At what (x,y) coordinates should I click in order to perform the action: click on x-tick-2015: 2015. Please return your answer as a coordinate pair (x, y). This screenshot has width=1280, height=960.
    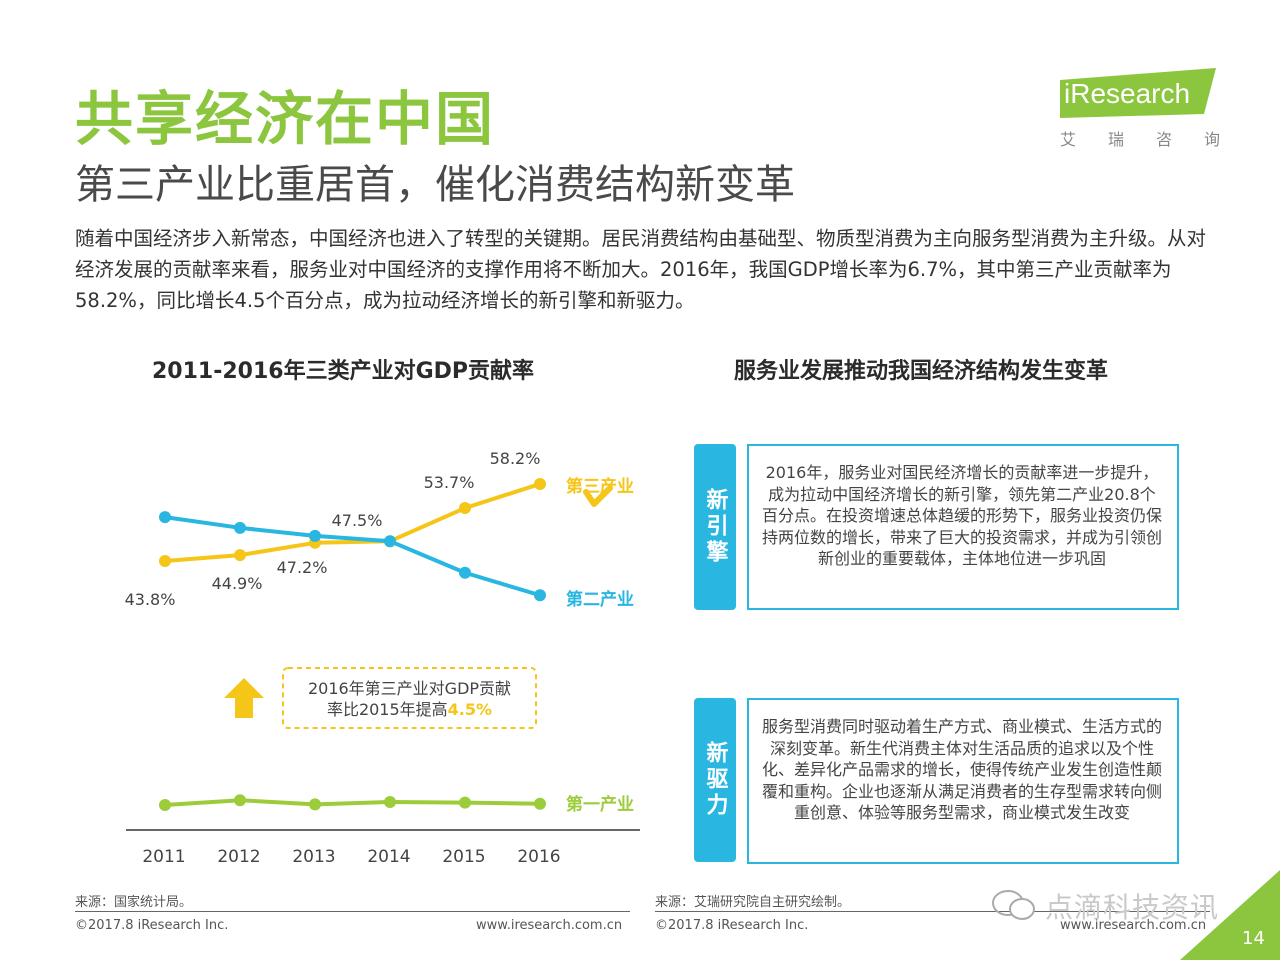
    Looking at the image, I should click on (463, 857).